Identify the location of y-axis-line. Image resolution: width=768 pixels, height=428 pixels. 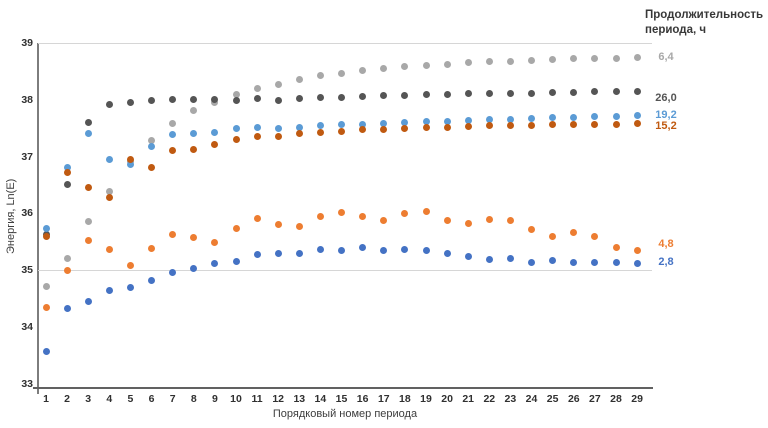
(38, 218).